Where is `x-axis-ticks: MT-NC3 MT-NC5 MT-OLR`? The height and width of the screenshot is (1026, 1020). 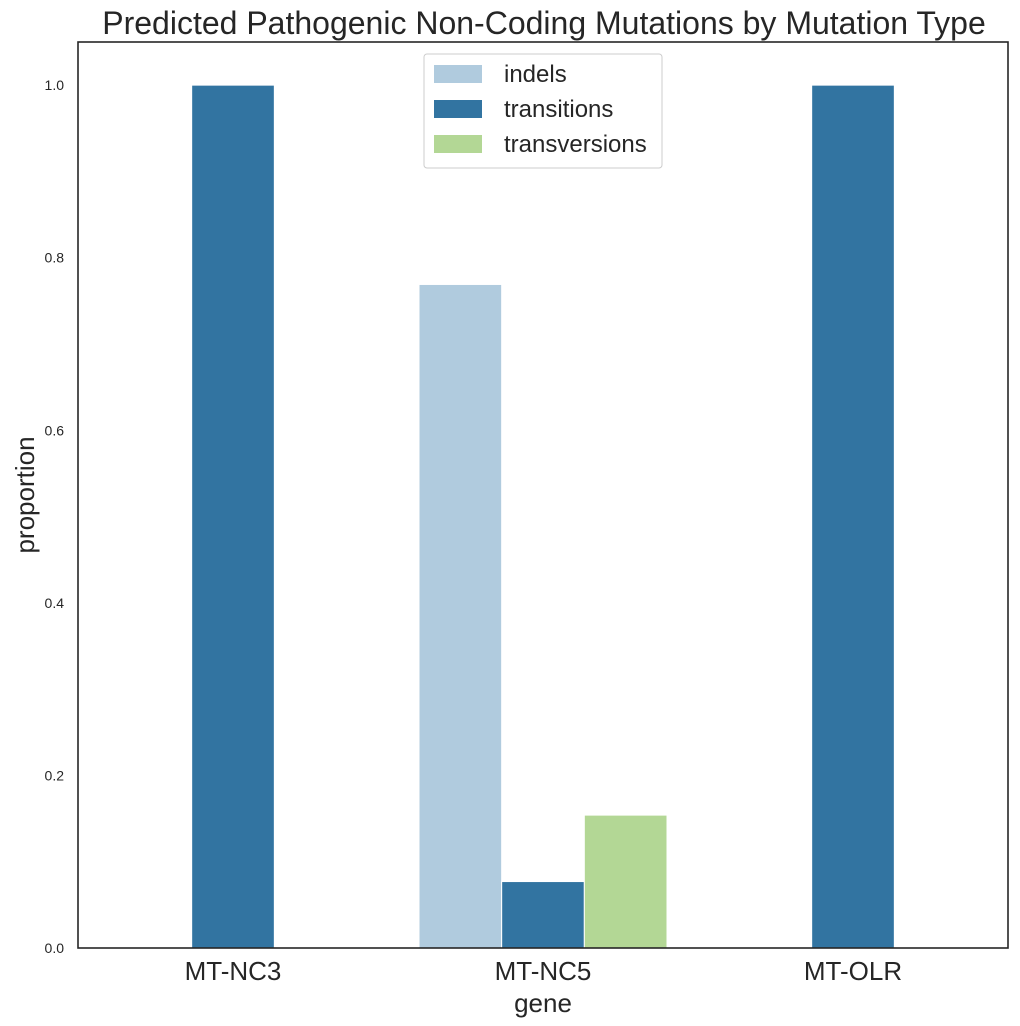
x-axis-ticks: MT-NC3 MT-NC5 MT-OLR is located at coordinates (544, 971).